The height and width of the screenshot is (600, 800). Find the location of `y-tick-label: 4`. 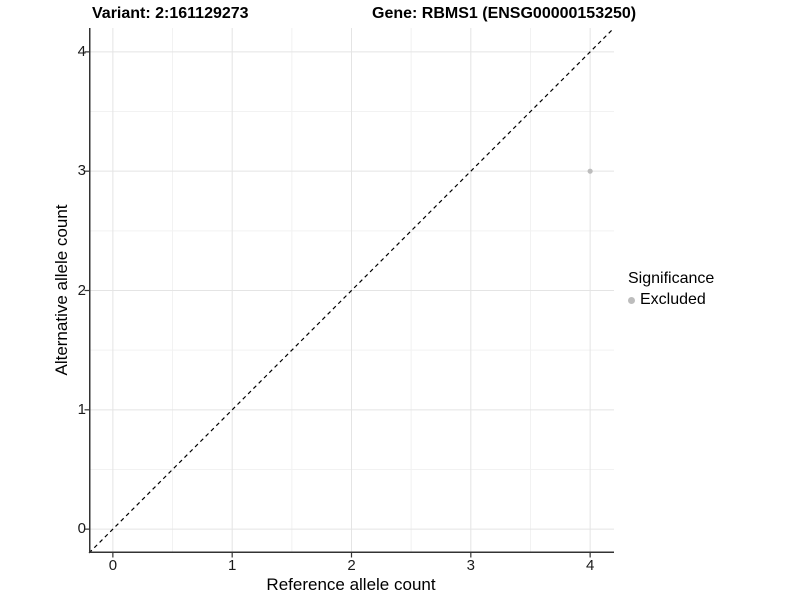

y-tick-label: 4 is located at coordinates (81, 51).